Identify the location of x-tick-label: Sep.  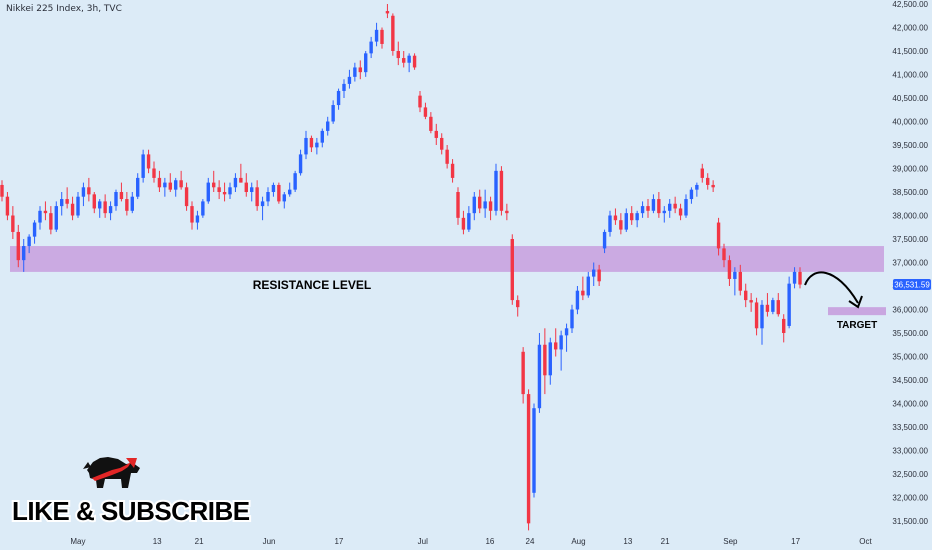
(730, 541).